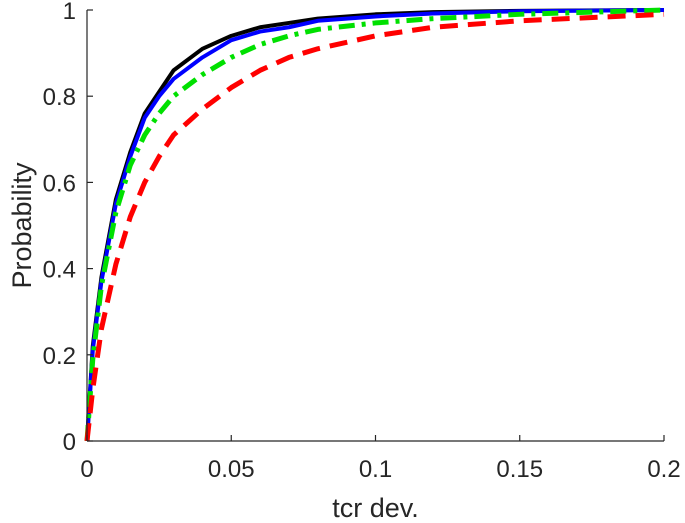 This screenshot has height=523, width=685. What do you see at coordinates (59, 270) in the screenshot?
I see `y-tick-label: 0.4` at bounding box center [59, 270].